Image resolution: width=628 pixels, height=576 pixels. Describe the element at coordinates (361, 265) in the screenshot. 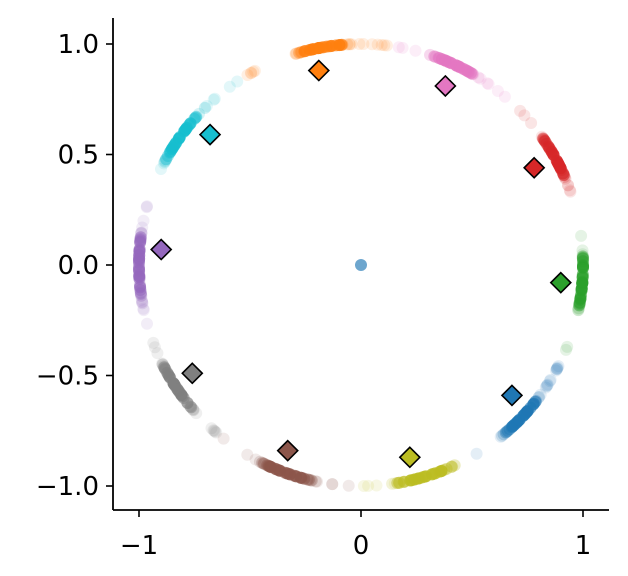

I see `center-point` at that location.